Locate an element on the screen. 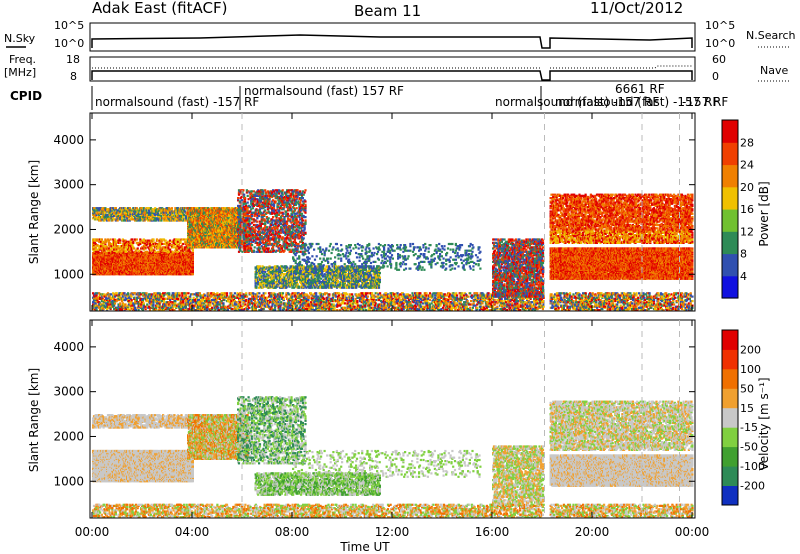 Image resolution: width=800 pixels, height=554 pixels. freq-label-1: Freq. is located at coordinates (22, 59).